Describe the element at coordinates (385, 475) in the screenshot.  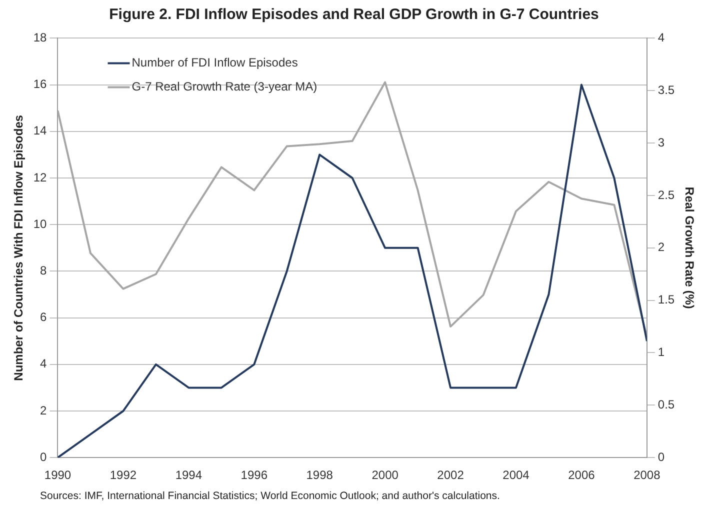
I see `x-tick-label: 2000` at that location.